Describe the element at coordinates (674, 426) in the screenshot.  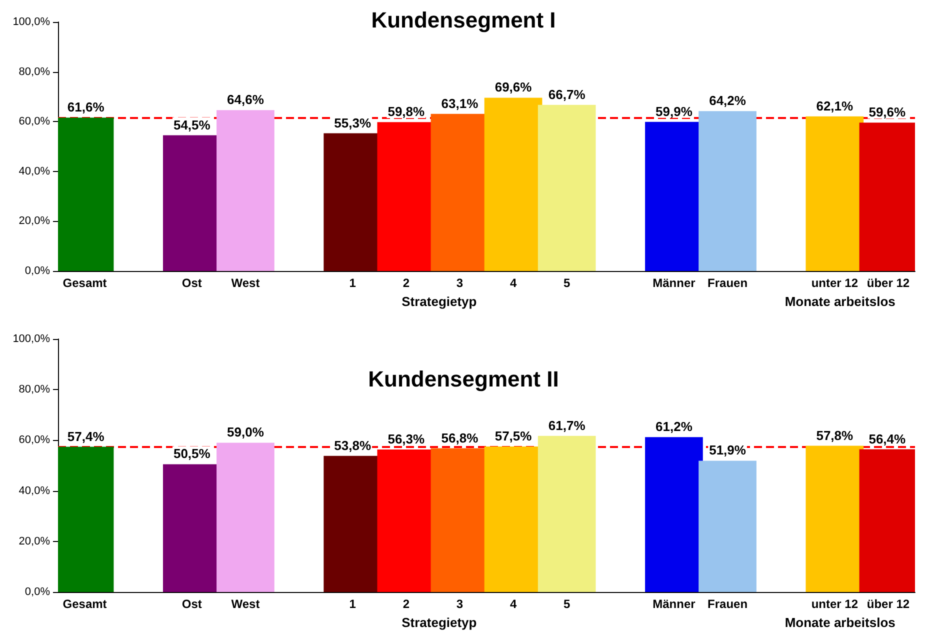
I see `data-label: 61,2%` at that location.